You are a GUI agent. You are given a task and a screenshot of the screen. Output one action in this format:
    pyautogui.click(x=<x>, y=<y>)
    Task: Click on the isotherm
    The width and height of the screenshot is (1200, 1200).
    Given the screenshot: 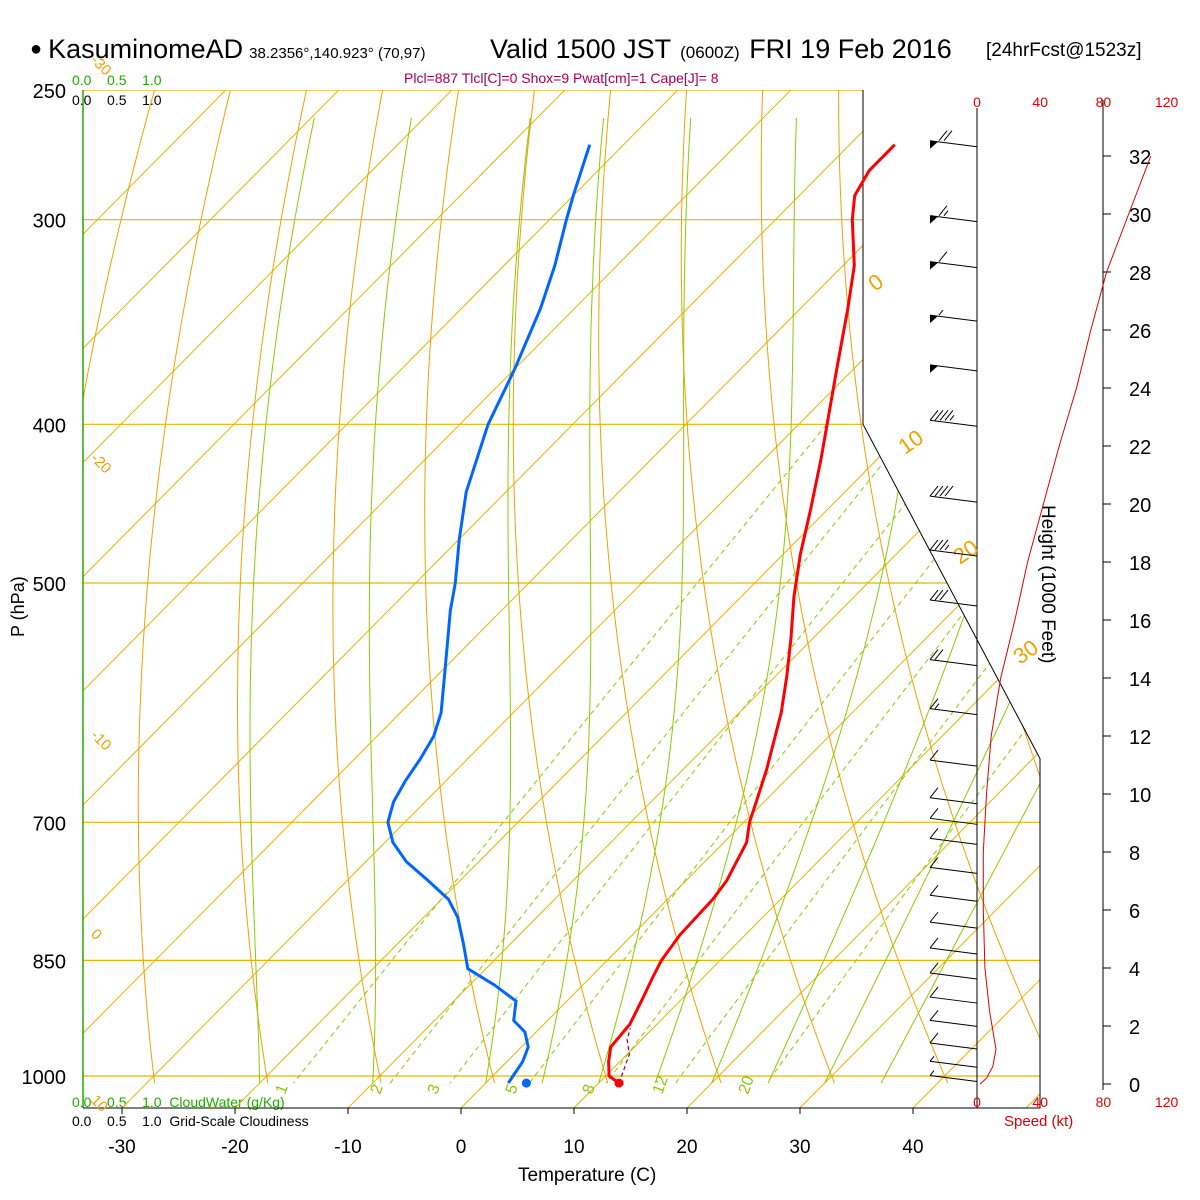 What is the action you would take?
    pyautogui.click(x=1032, y=599)
    